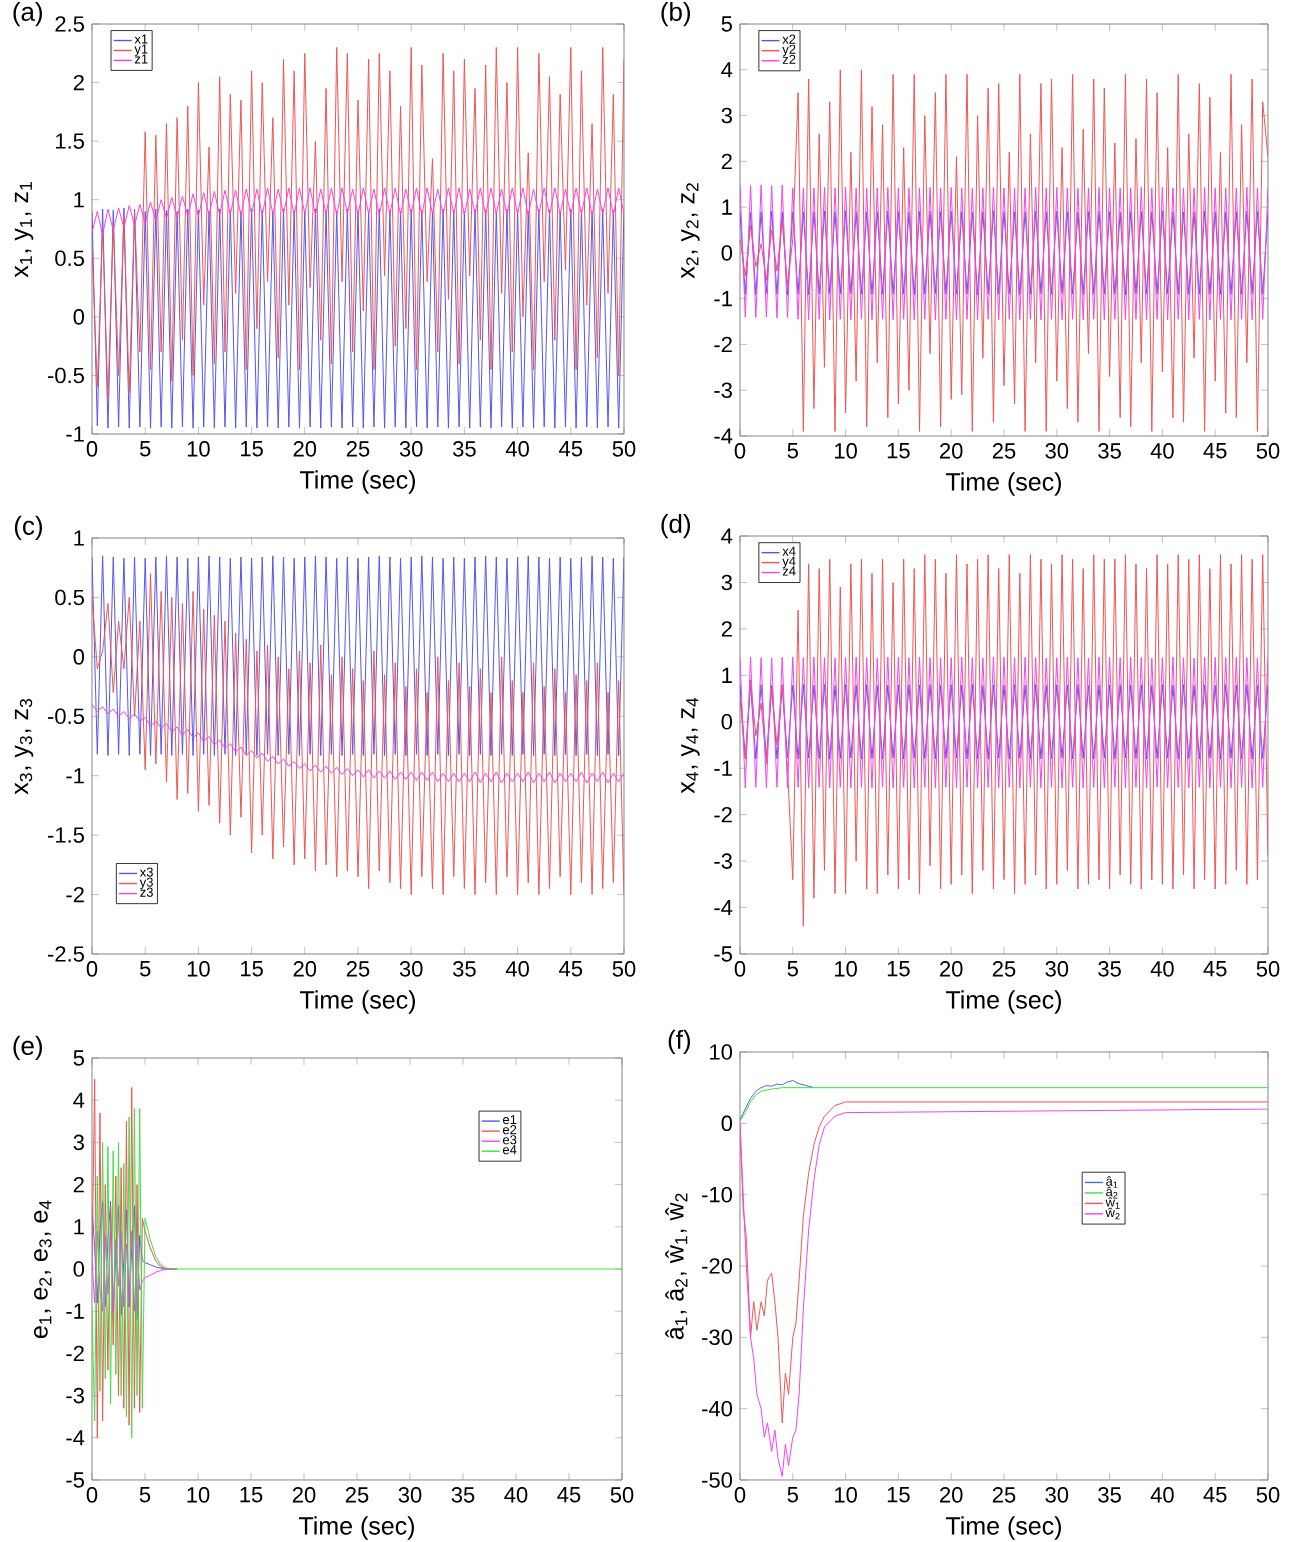 The height and width of the screenshot is (1542, 1290). What do you see at coordinates (28, 528) in the screenshot?
I see `chart-title: (c)` at bounding box center [28, 528].